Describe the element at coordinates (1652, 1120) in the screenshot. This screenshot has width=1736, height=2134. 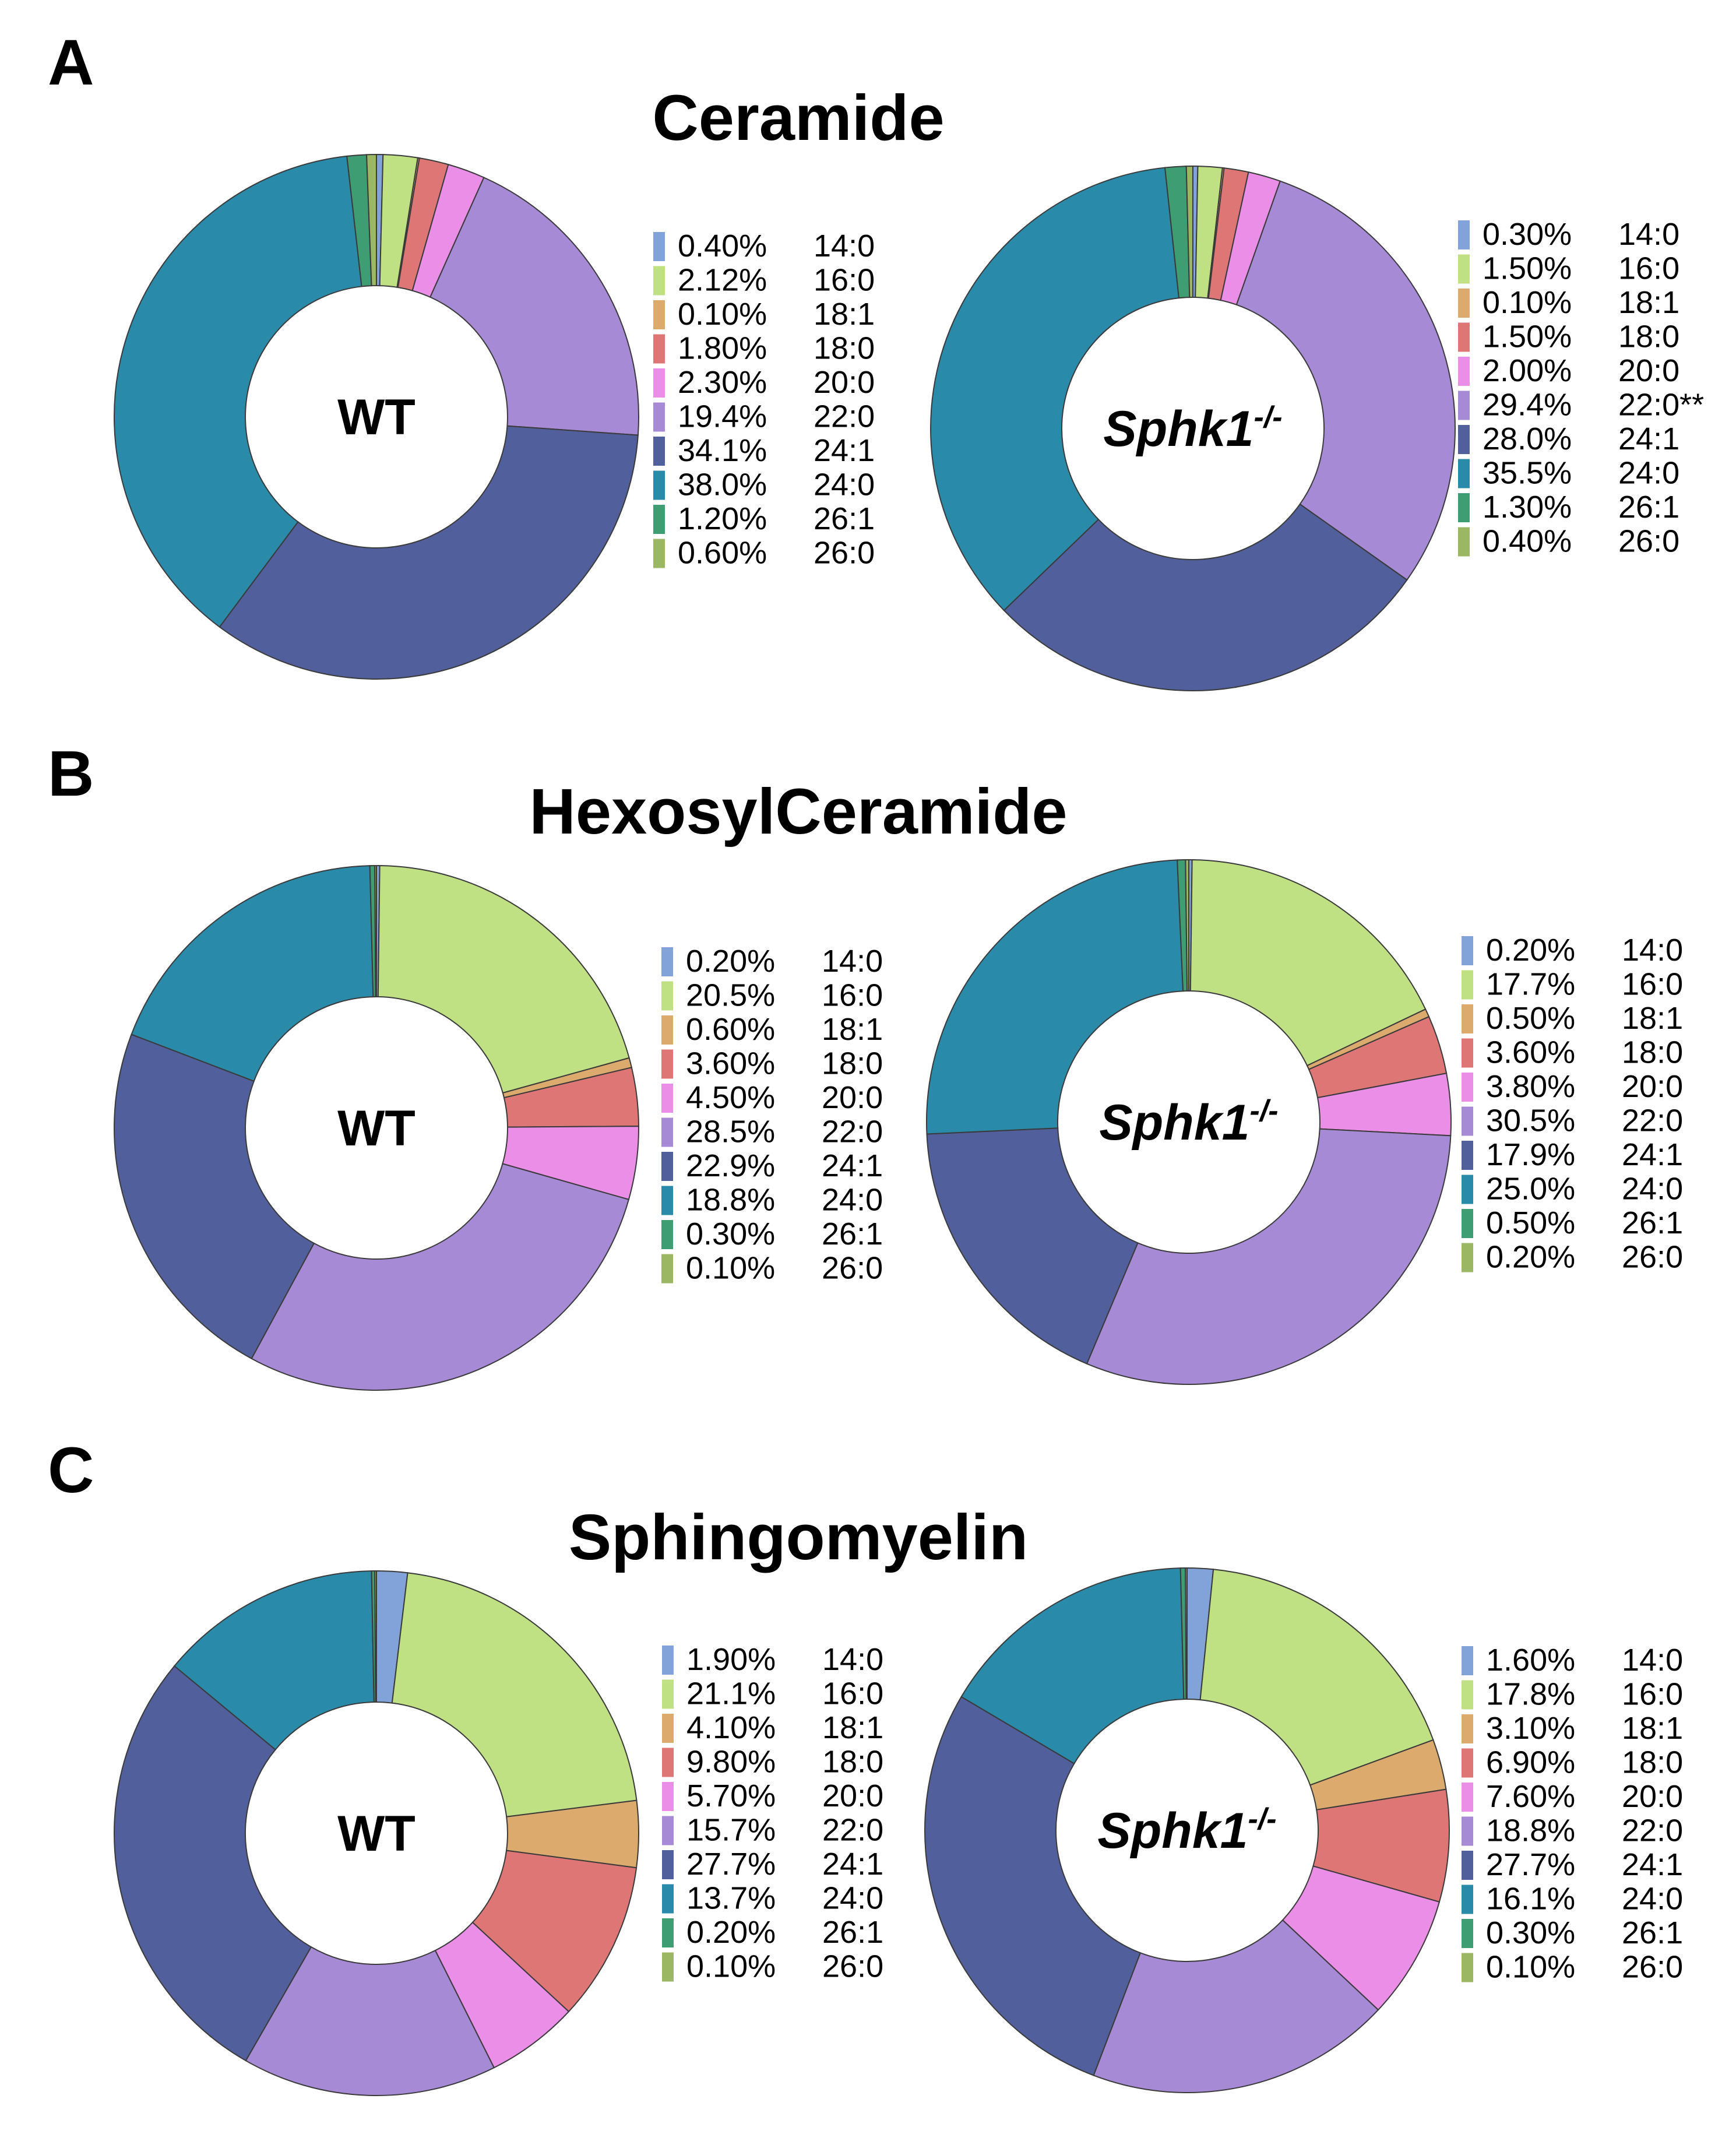
I see `legend-category: 22:0` at that location.